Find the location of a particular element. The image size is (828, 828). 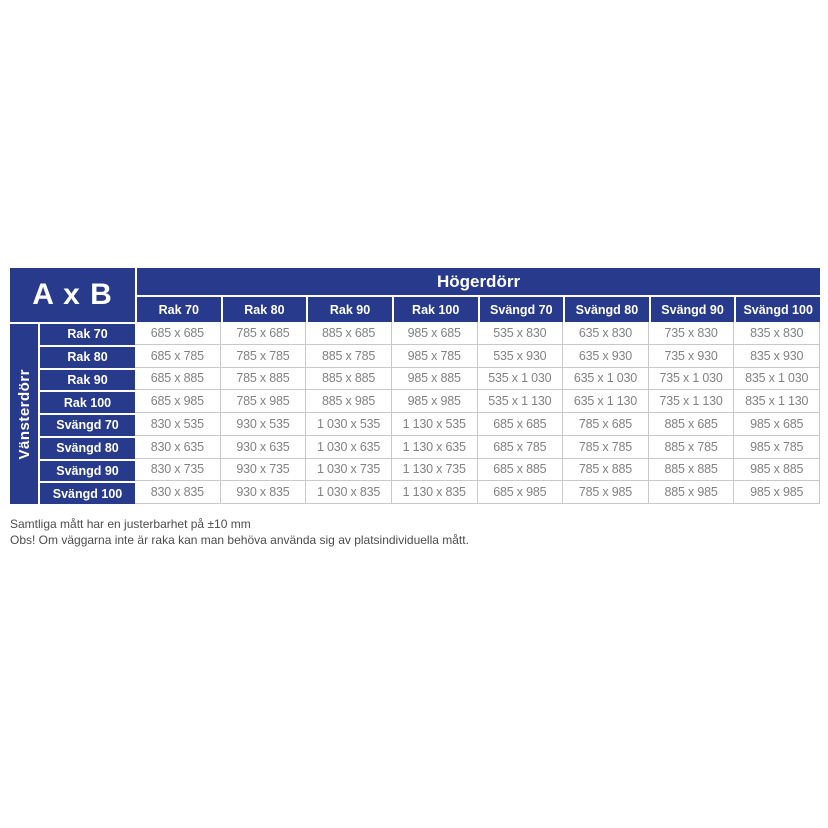

column-header: Rak 90 is located at coordinates (349, 308).